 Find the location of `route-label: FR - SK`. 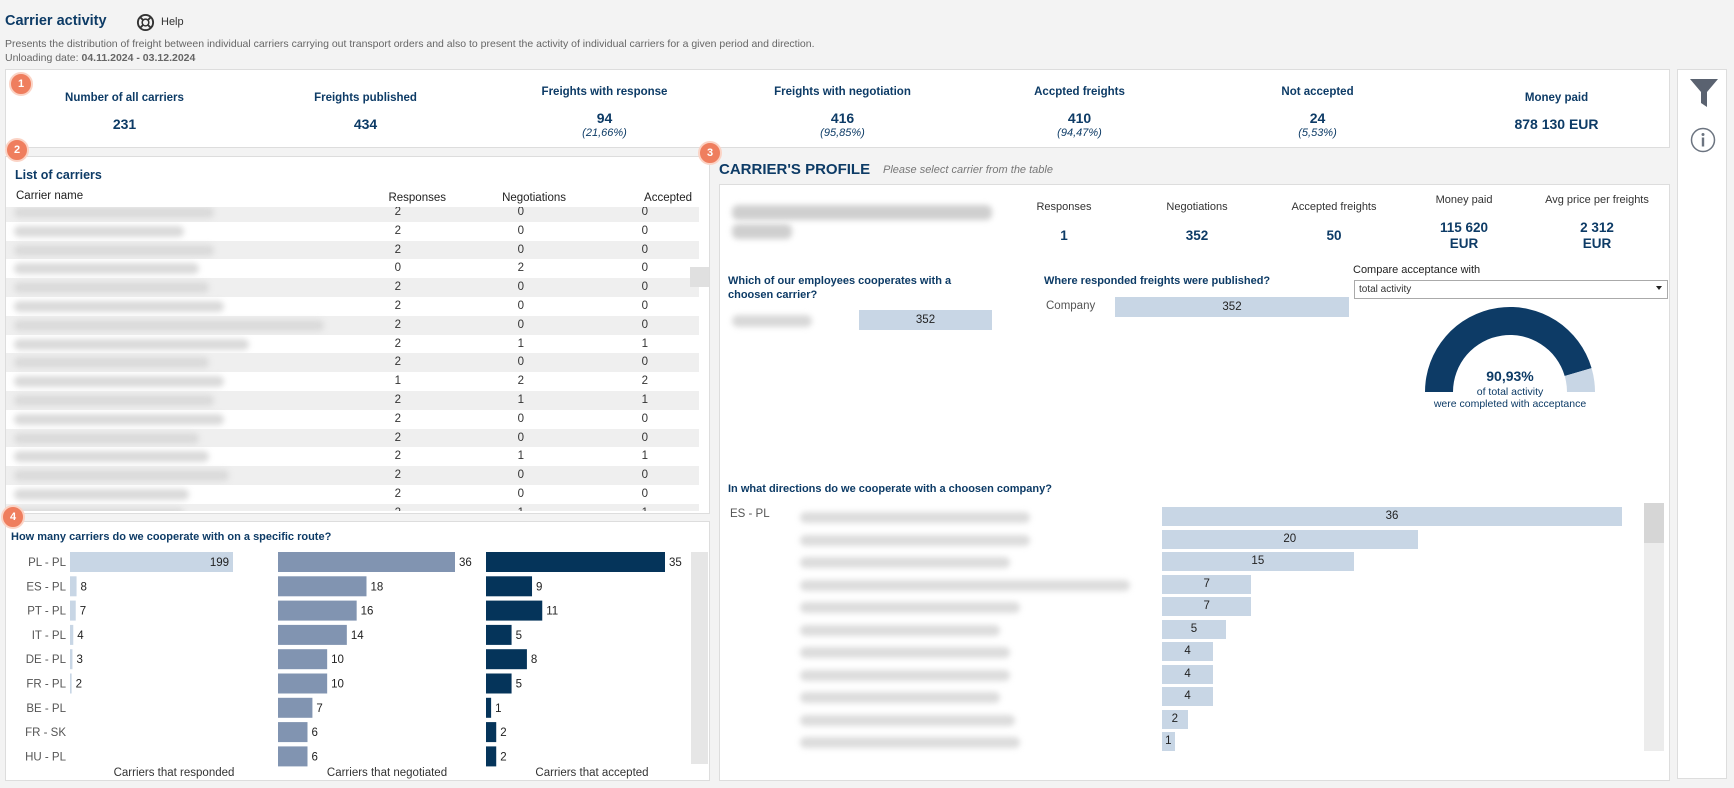

route-label: FR - SK is located at coordinates (45, 733).